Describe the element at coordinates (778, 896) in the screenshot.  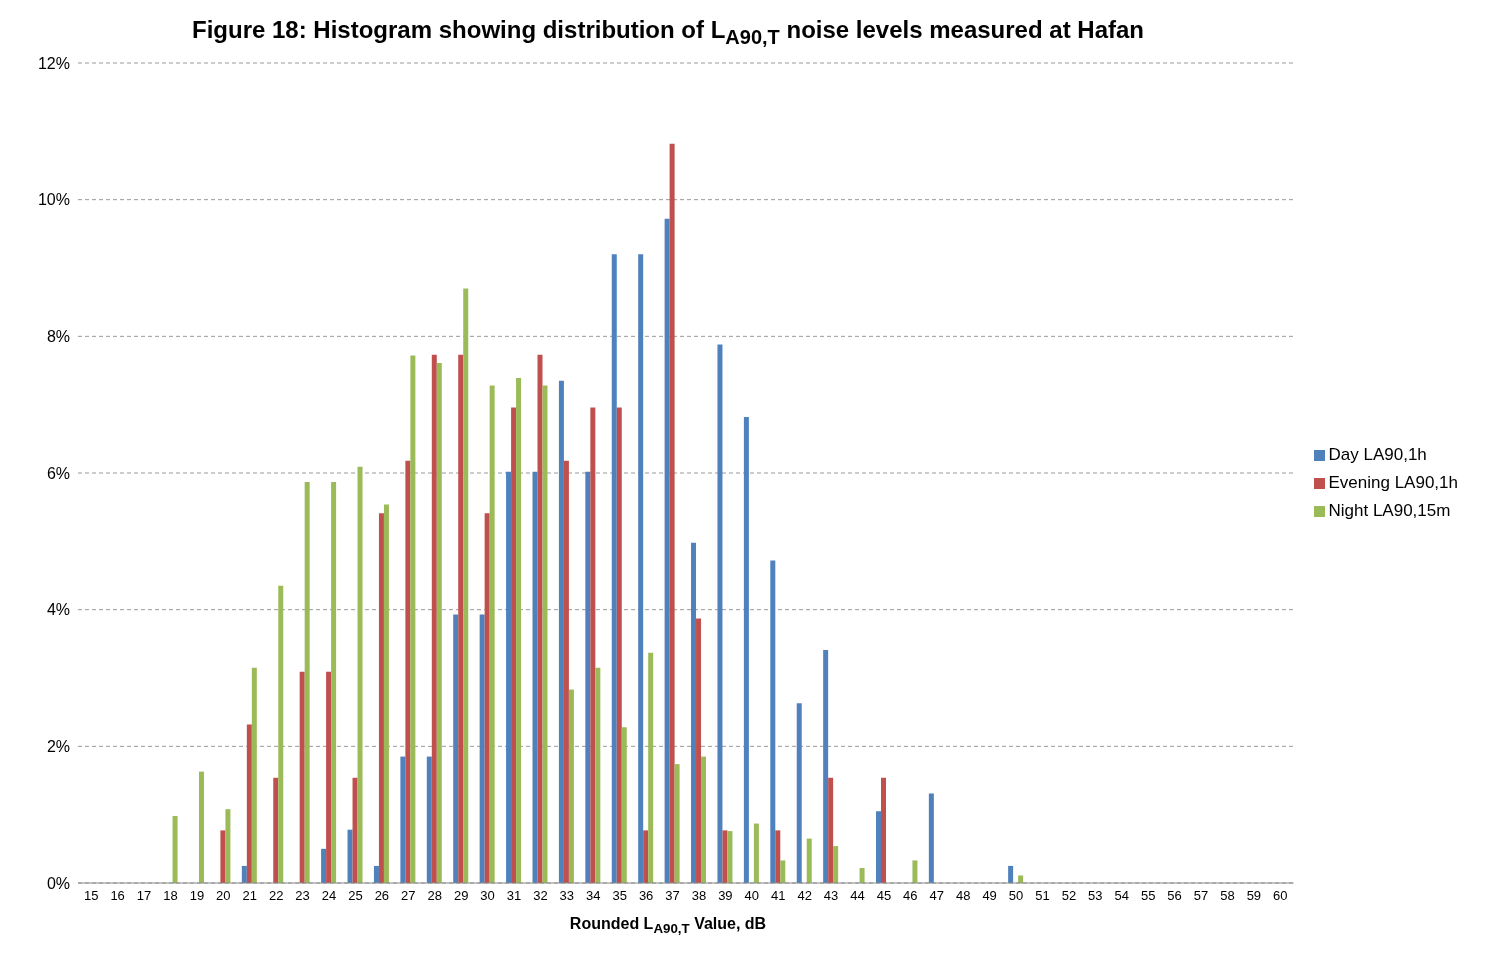
I see `x-tick-label: 41` at that location.